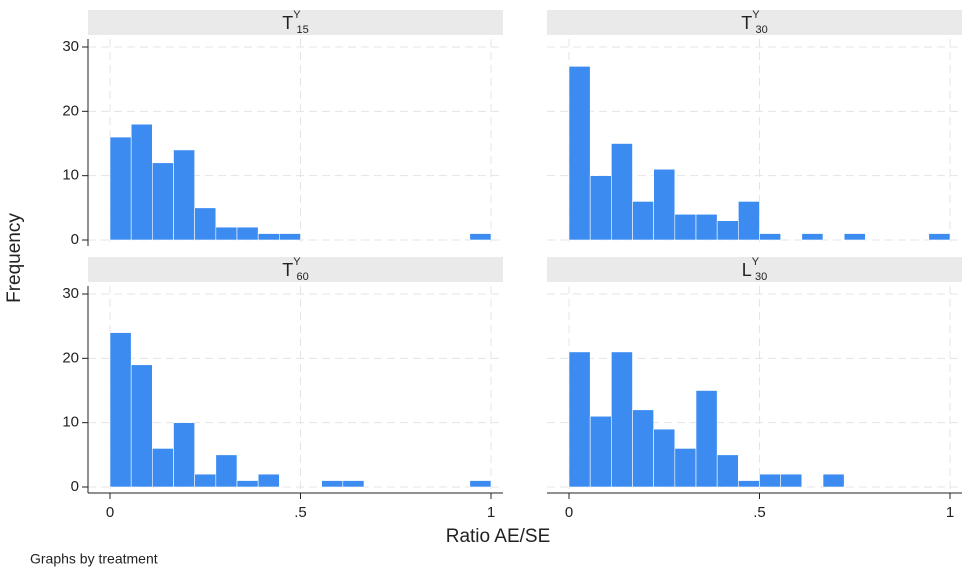 This screenshot has width=962, height=571. What do you see at coordinates (303, 30) in the screenshot?
I see `title-subscript: 15` at bounding box center [303, 30].